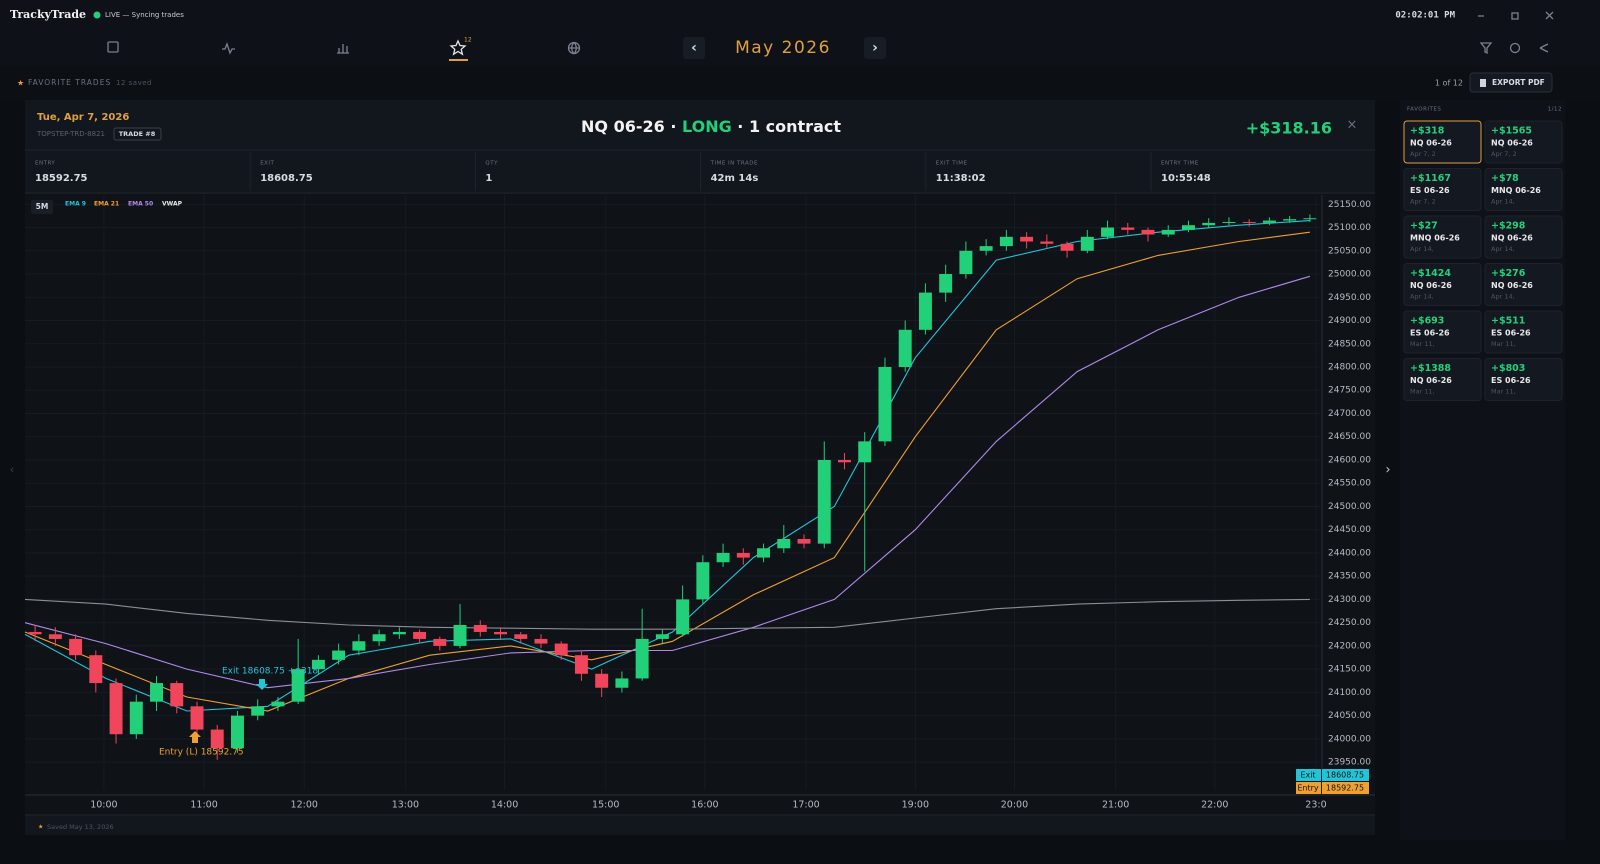  Describe the element at coordinates (1349, 228) in the screenshot. I see `y-tick-label: 25100.00` at that location.